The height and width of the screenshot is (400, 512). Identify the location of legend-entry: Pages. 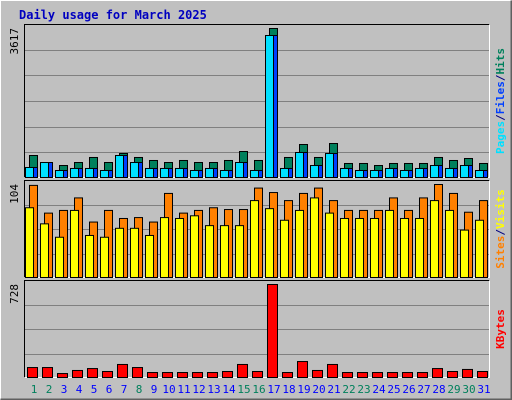
(500, 137).